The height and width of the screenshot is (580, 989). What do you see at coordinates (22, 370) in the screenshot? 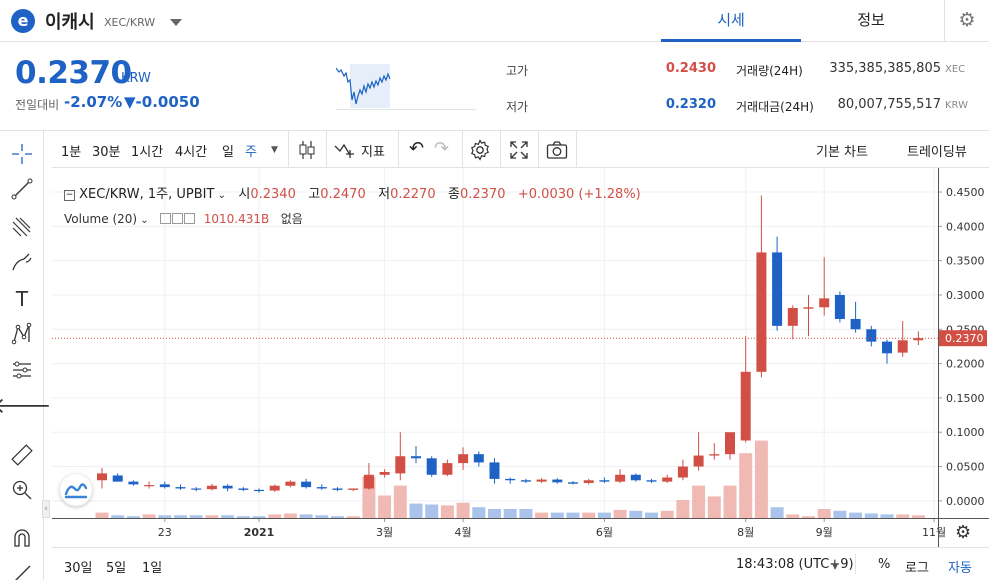
I see `prediction-icon` at bounding box center [22, 370].